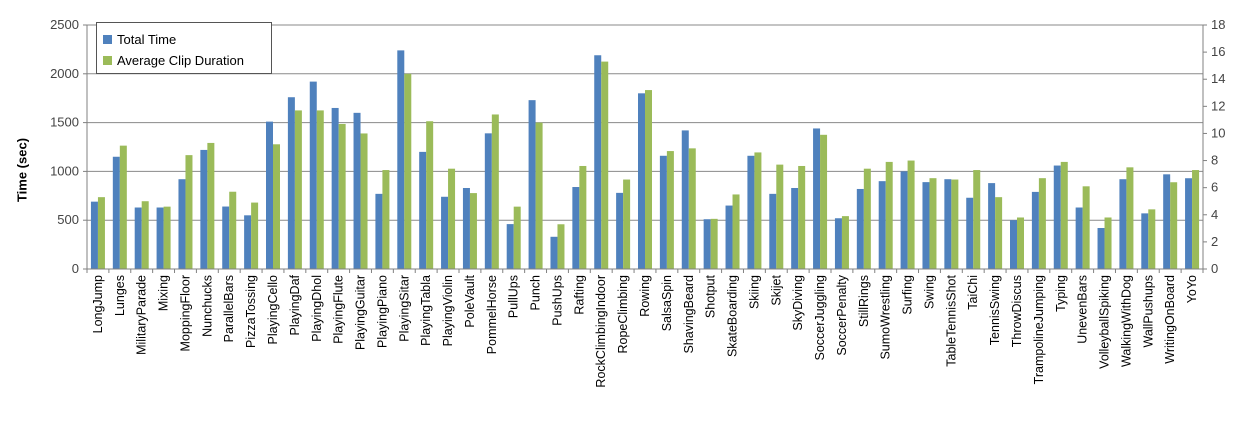 The image size is (1233, 422). What do you see at coordinates (184, 48) in the screenshot?
I see `legend: Total Time Average Clip Duration` at bounding box center [184, 48].